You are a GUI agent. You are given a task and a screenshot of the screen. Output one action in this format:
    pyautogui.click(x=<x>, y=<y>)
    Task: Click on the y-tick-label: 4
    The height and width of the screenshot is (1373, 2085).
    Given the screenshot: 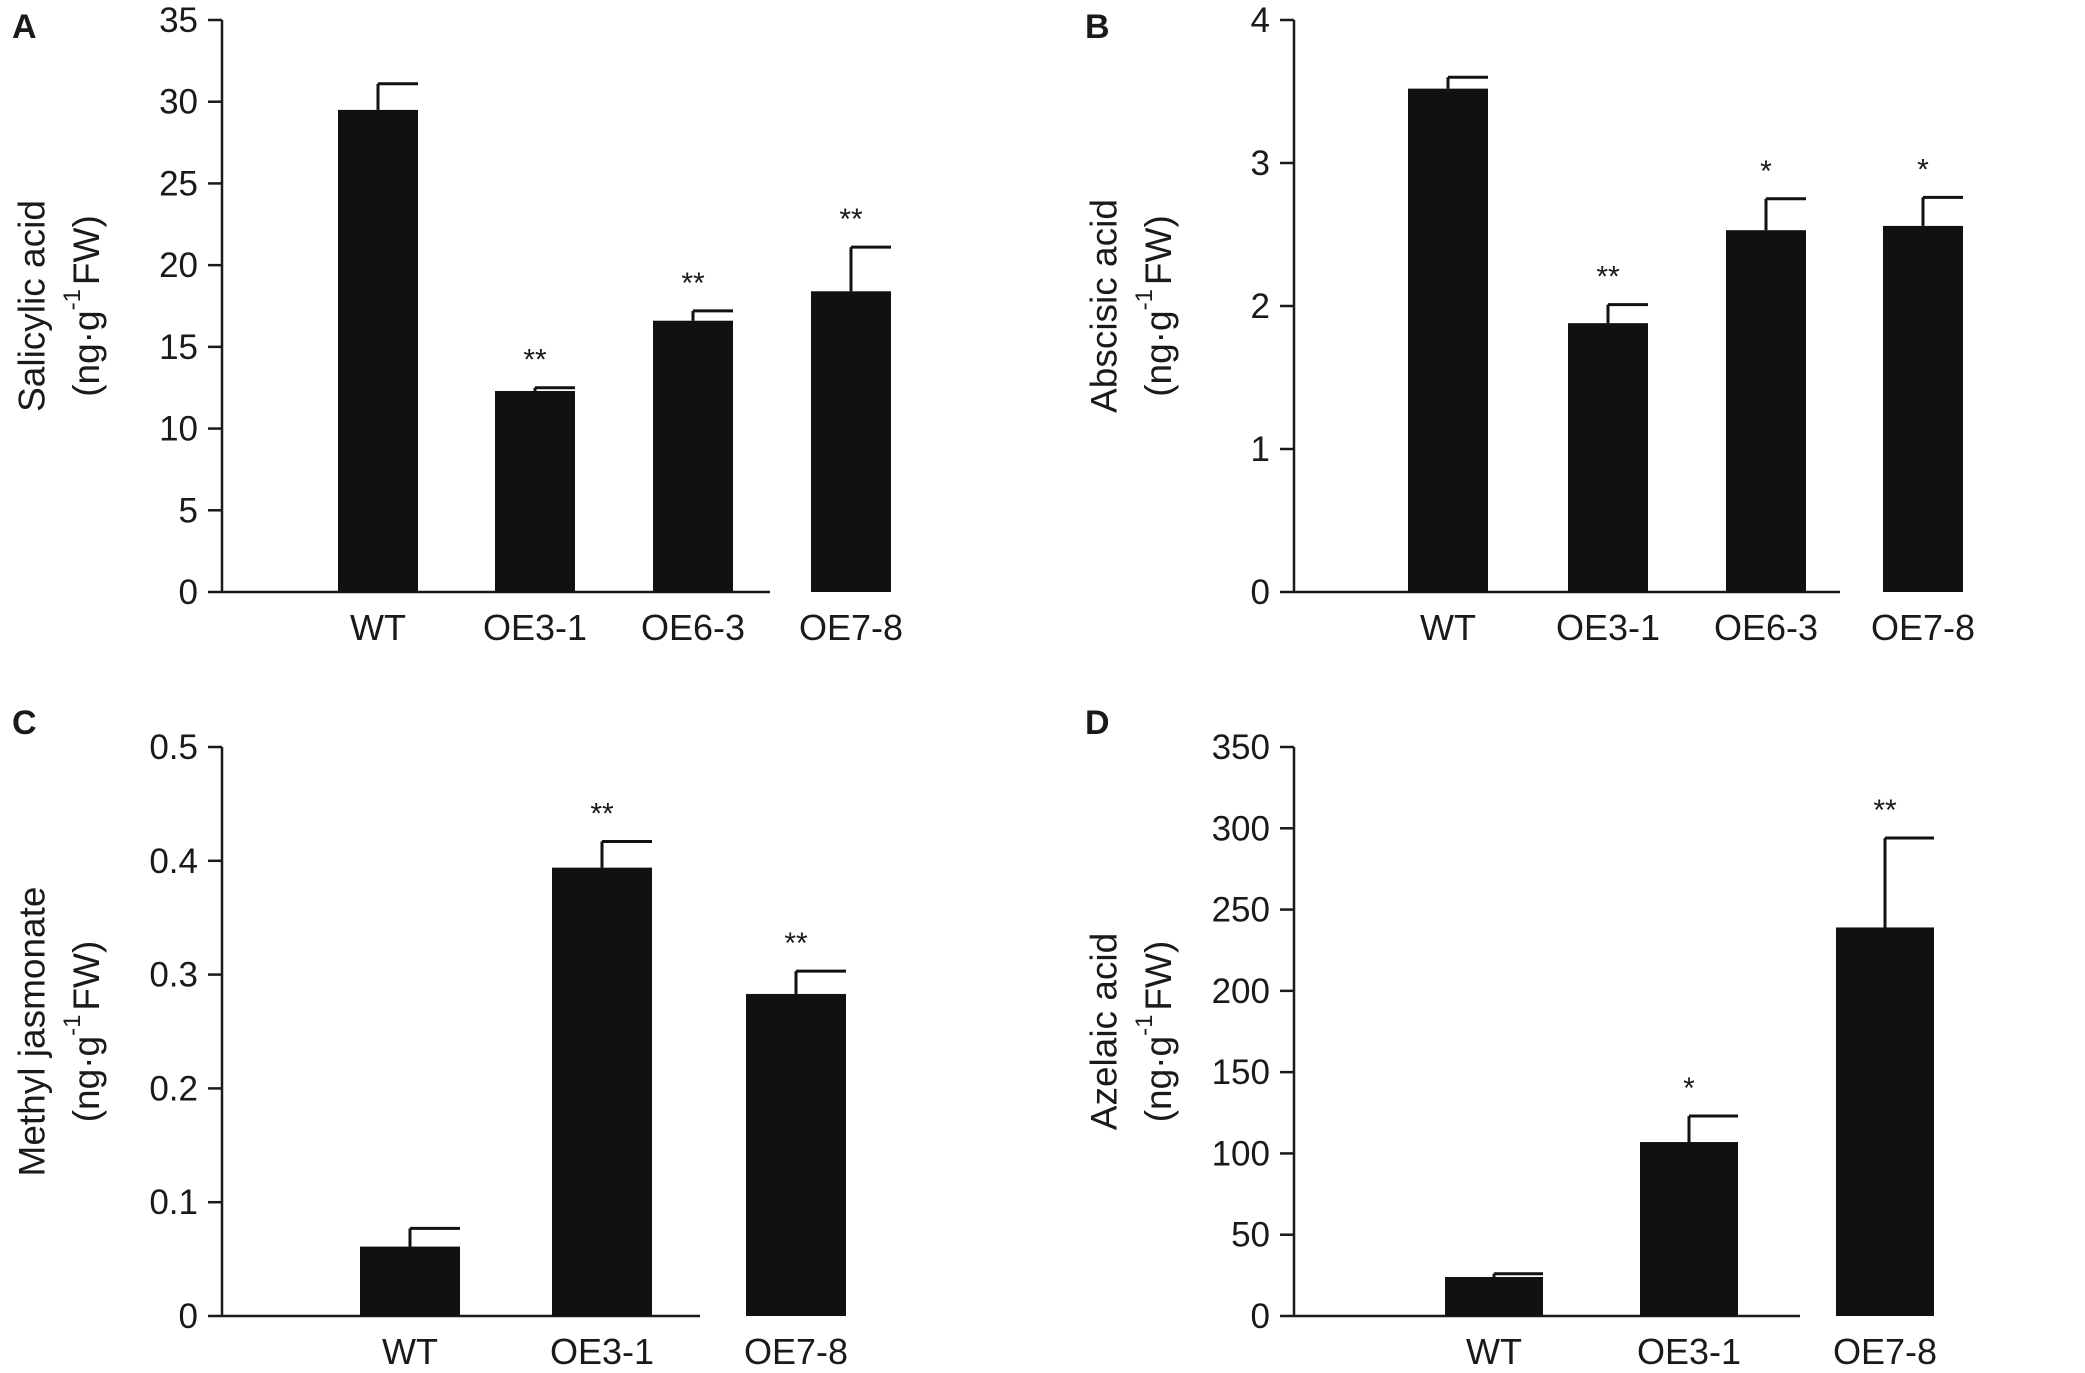 What is the action you would take?
    pyautogui.click(x=1260, y=20)
    